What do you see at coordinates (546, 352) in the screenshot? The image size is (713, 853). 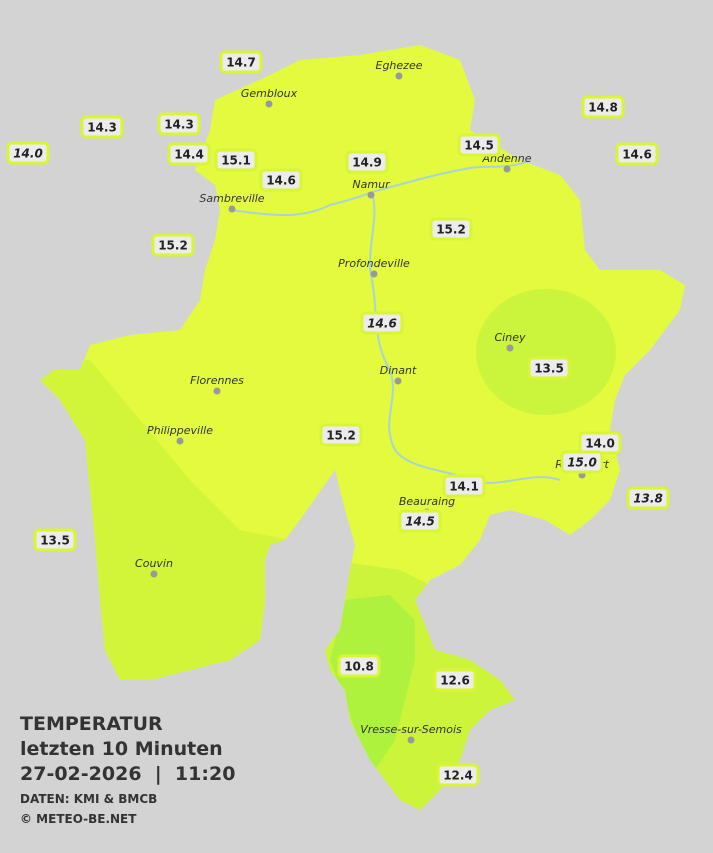 I see `zone-ciney` at bounding box center [546, 352].